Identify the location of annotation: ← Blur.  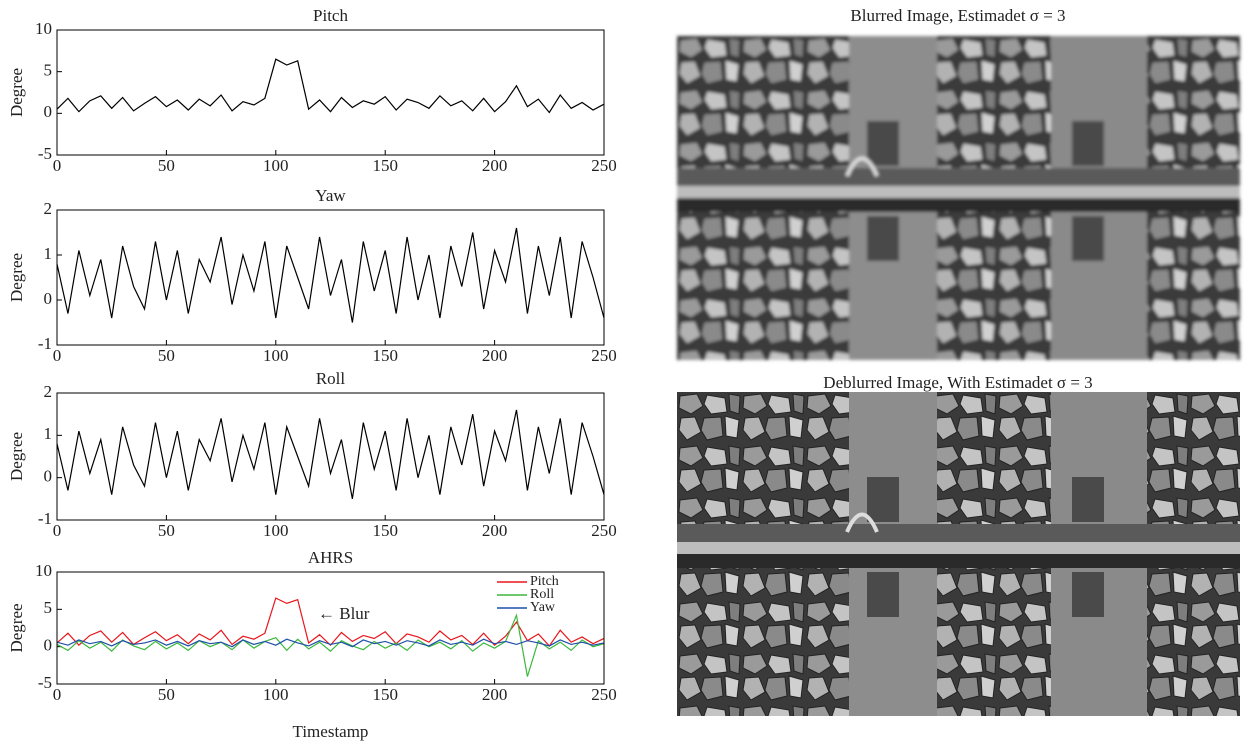
(344, 613).